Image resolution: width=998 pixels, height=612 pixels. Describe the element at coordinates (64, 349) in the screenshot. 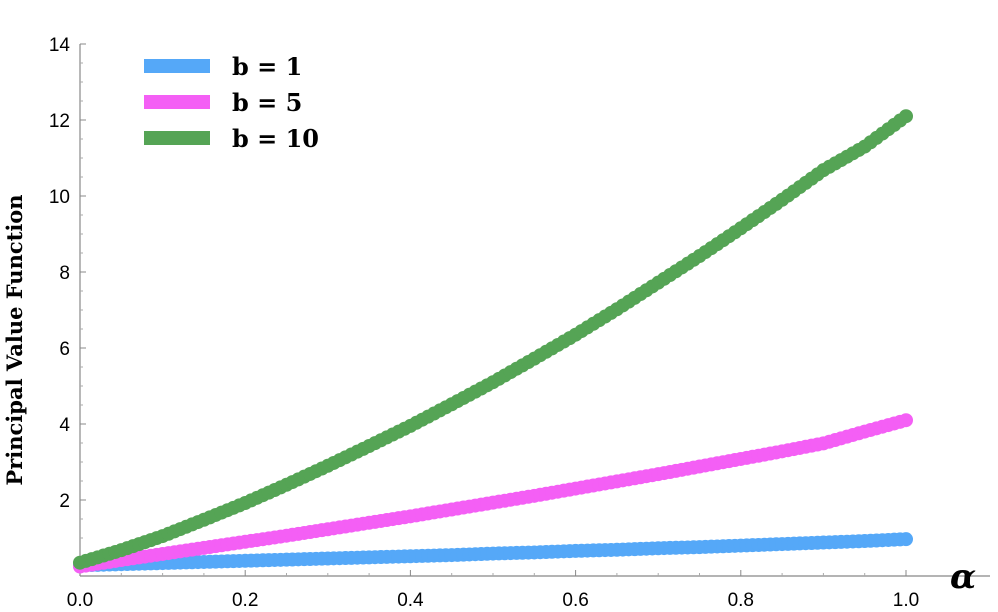

I see `y-tick-label: 6` at that location.